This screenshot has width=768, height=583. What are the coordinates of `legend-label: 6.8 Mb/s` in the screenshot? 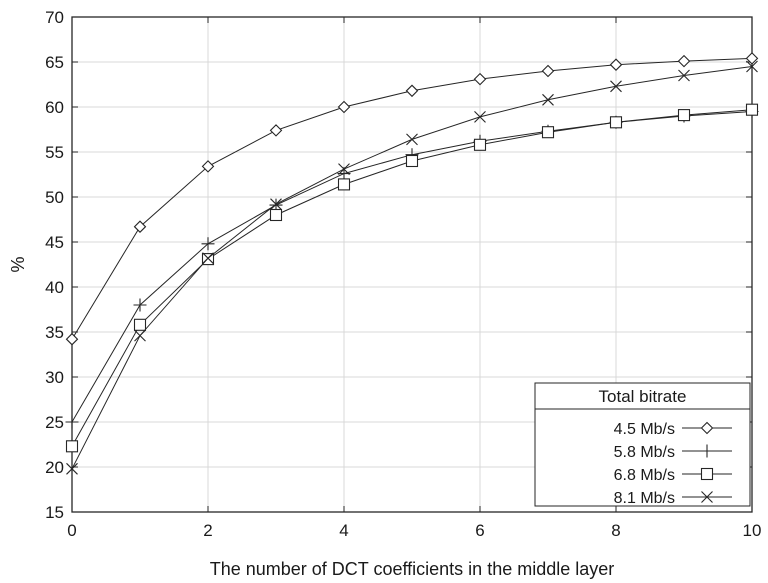 It's located at (644, 475).